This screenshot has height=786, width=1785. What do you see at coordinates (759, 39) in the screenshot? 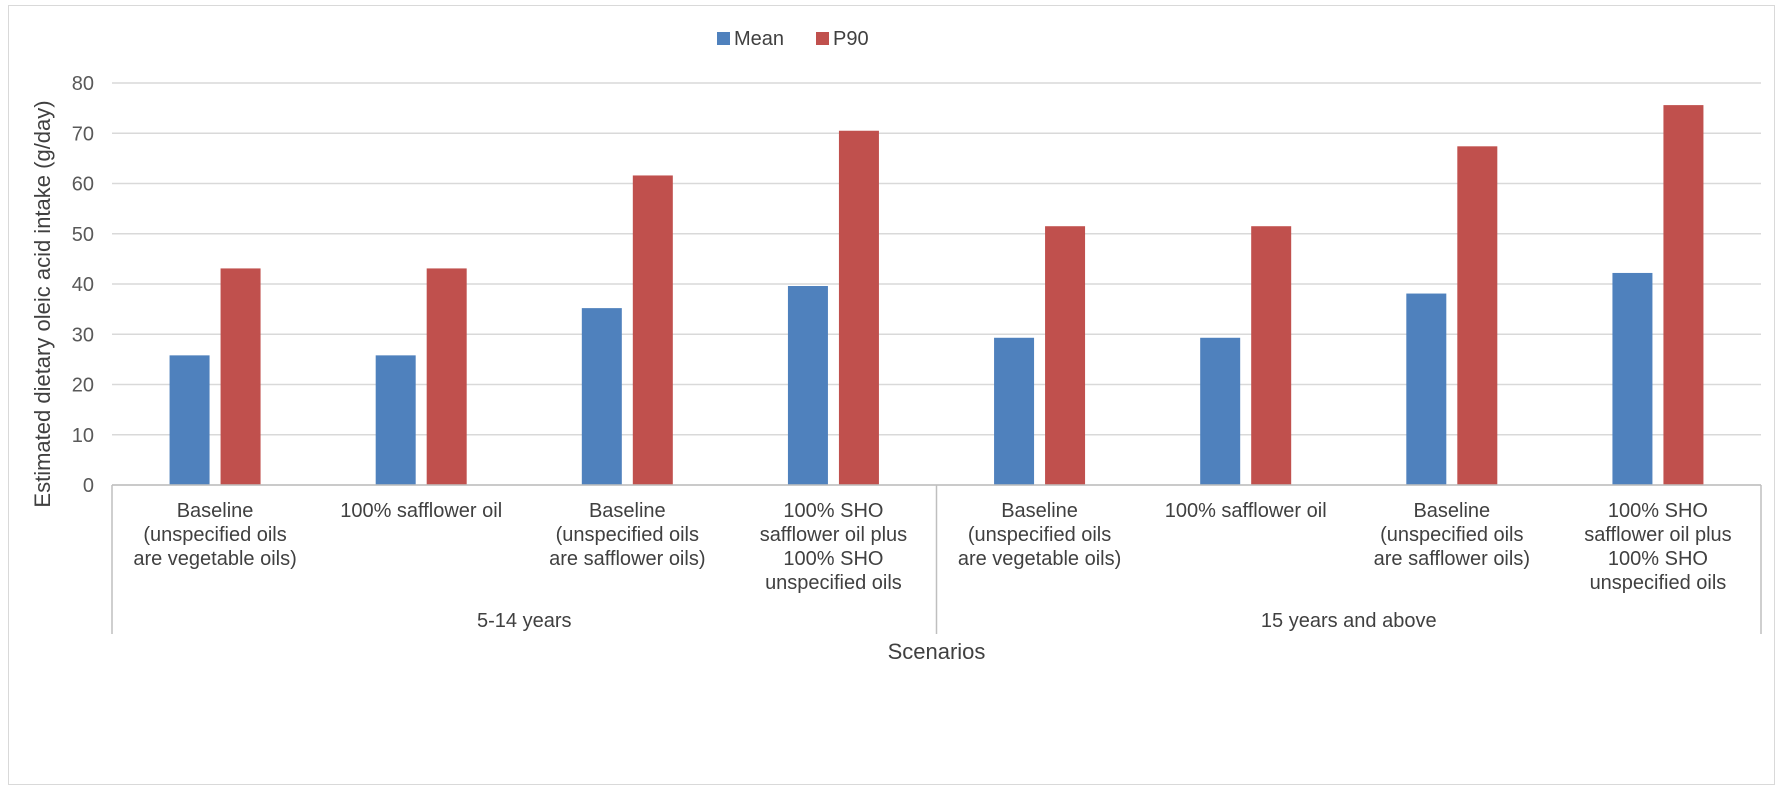
I see `legend-label-mean: Mean` at bounding box center [759, 39].